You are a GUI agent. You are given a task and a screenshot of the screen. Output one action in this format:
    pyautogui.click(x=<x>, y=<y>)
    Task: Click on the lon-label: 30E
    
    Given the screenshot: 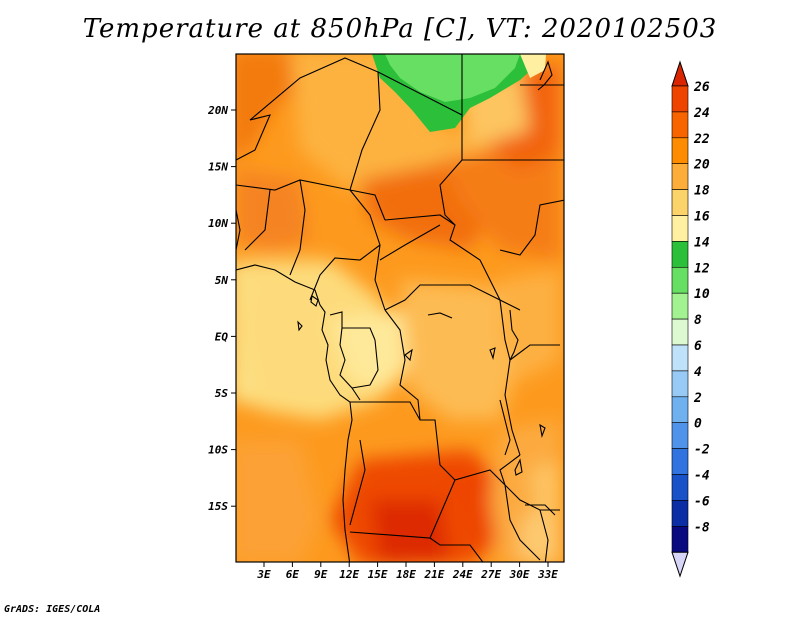 What is the action you would take?
    pyautogui.click(x=519, y=574)
    